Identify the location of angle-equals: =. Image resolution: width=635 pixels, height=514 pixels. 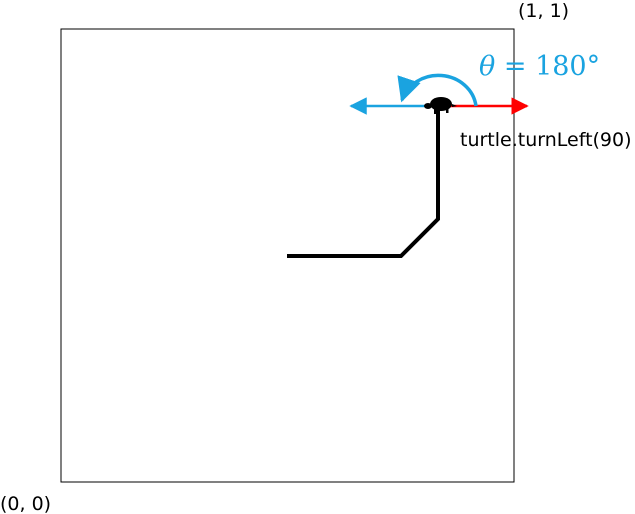
(515, 66).